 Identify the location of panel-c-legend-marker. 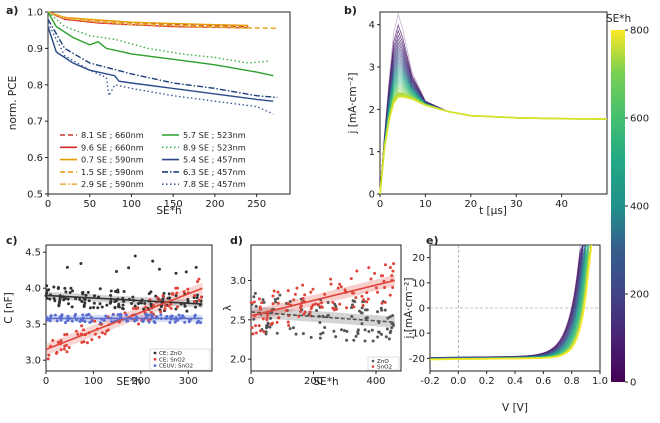
(155, 359).